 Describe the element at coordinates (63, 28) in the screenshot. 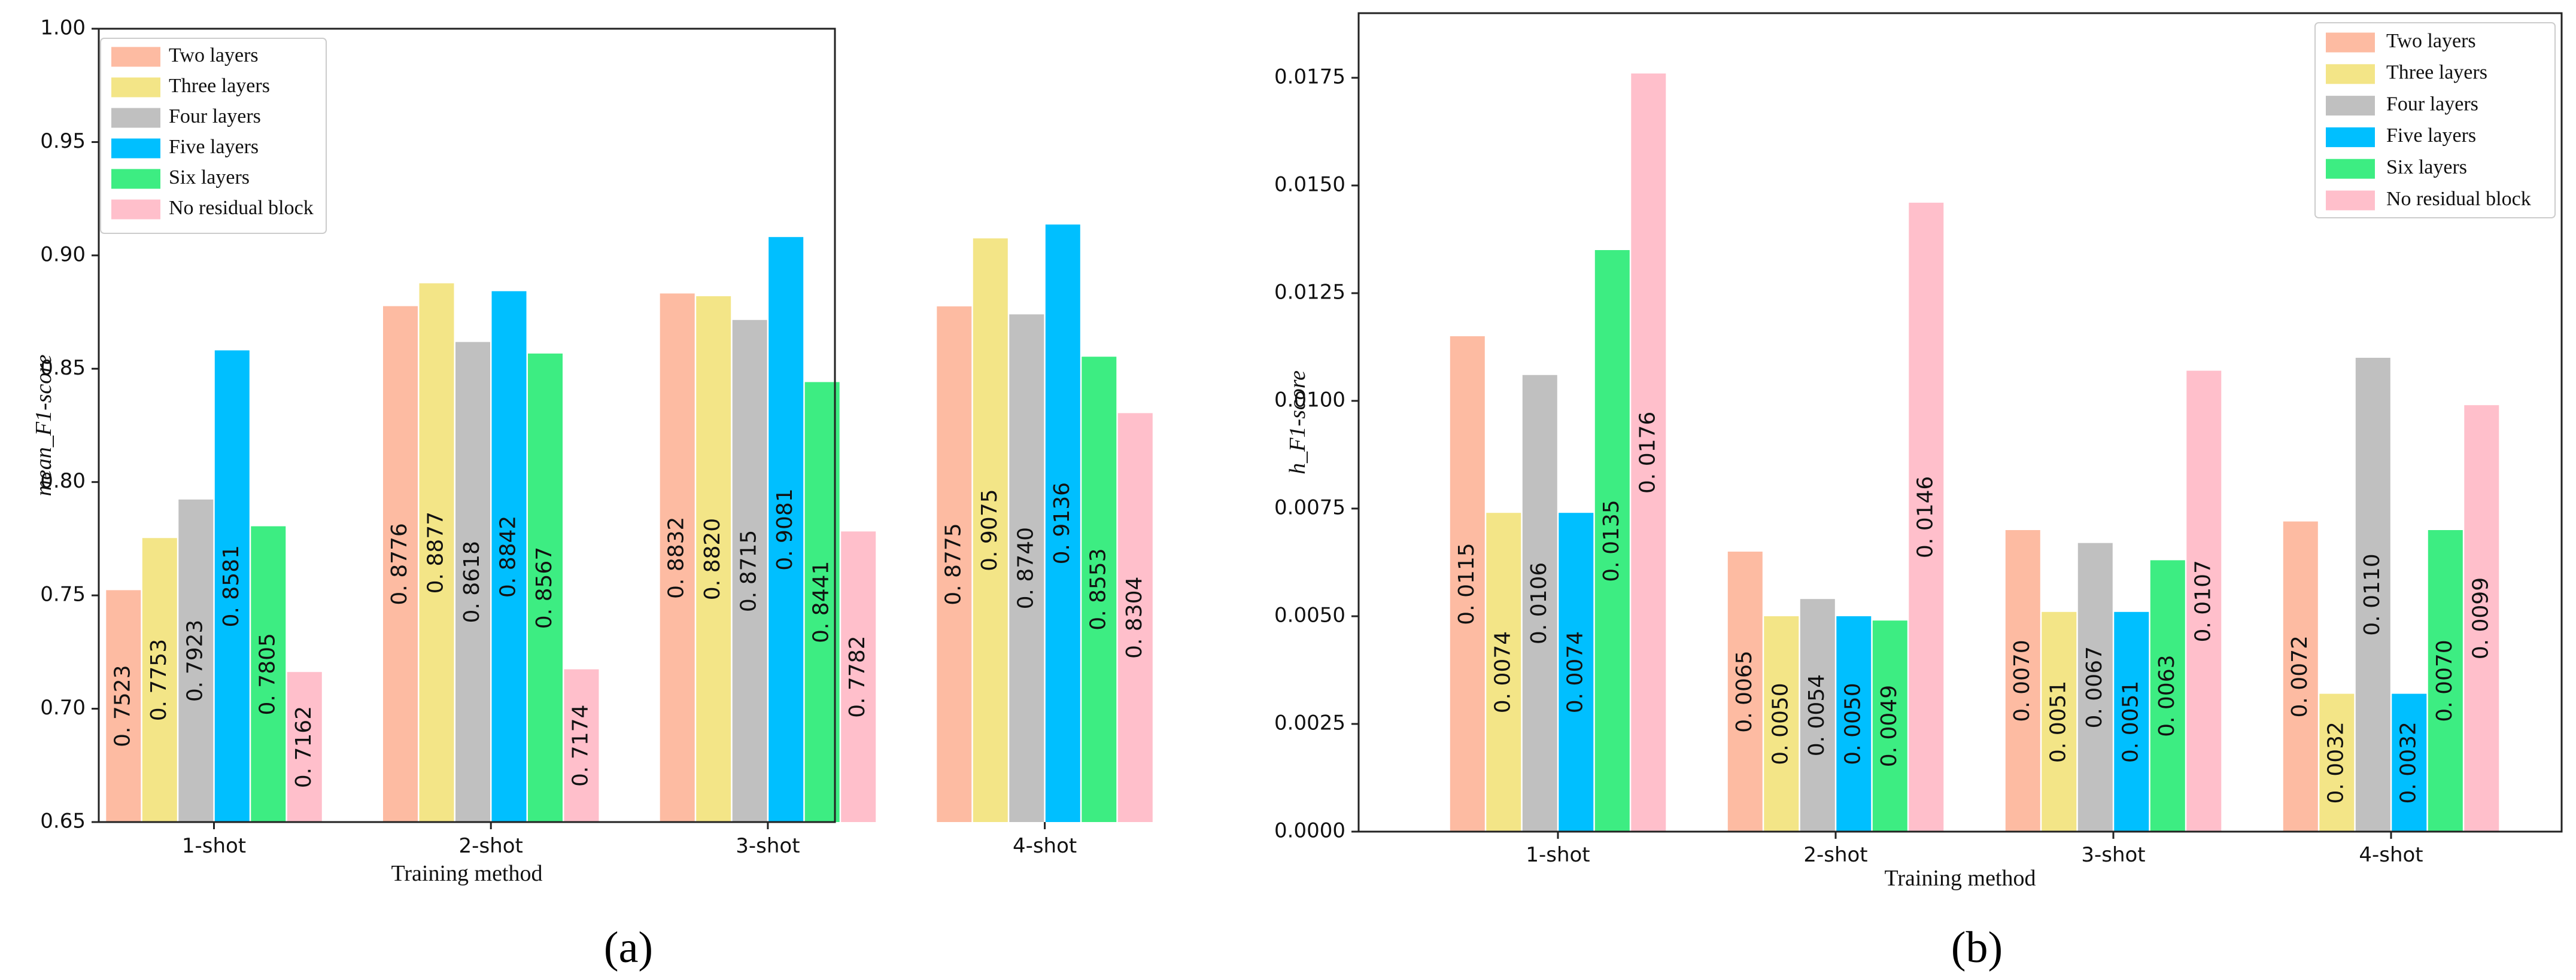

I see `y-tick-label: 1.00` at that location.